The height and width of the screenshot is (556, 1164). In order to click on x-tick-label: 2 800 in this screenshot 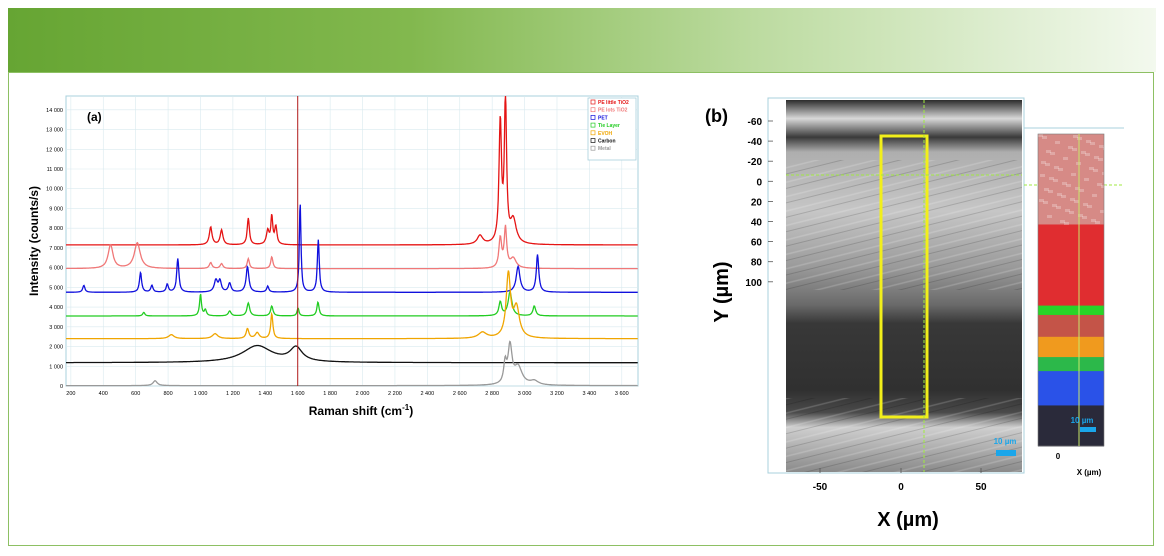, I will do `click(492, 394)`.